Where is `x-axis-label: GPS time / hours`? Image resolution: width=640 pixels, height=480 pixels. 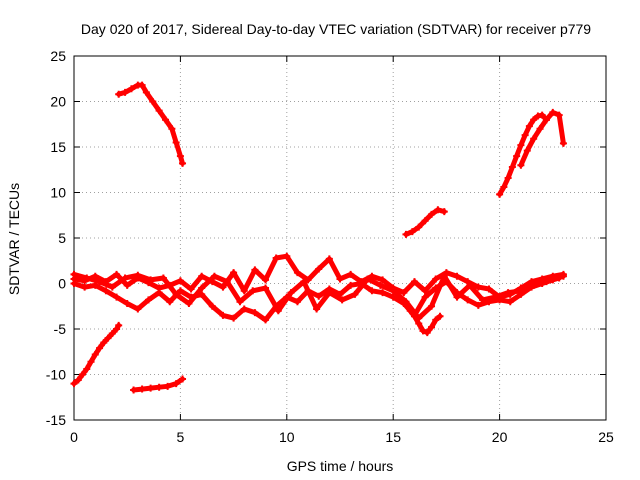
x-axis-label: GPS time / hours is located at coordinates (340, 466).